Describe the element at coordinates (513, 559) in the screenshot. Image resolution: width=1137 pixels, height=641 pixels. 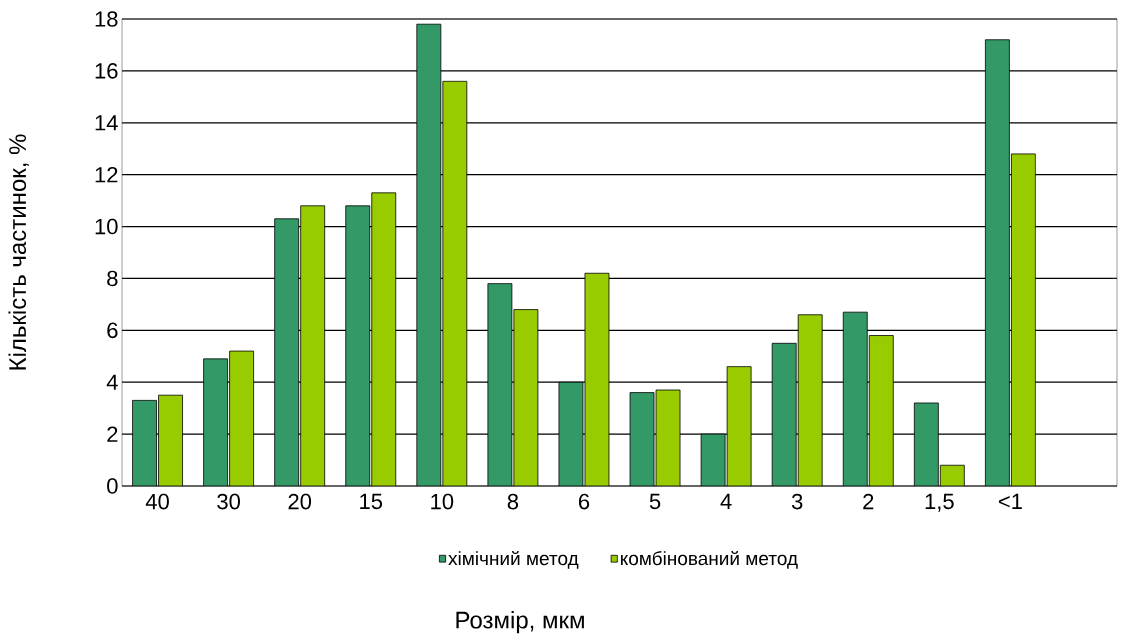
I see `legend-label: хімічний метод` at that location.